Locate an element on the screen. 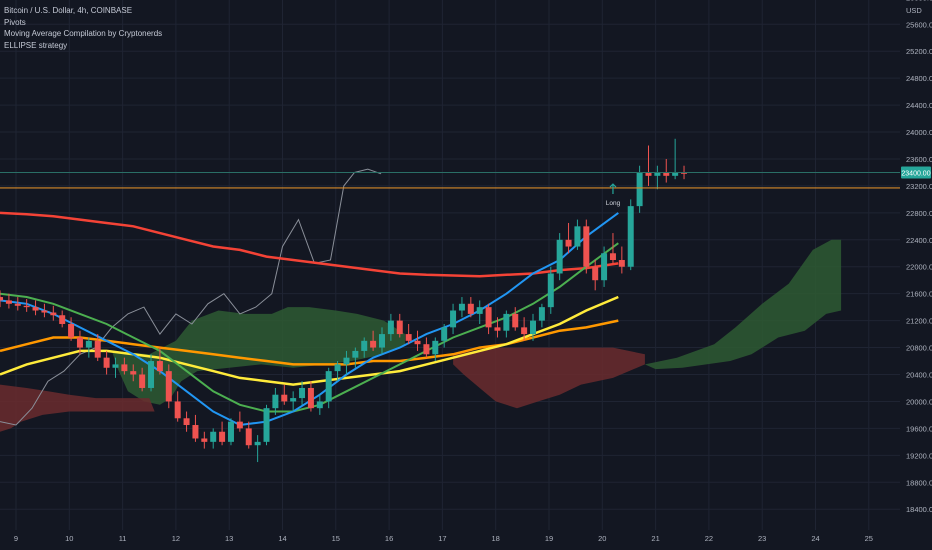 The height and width of the screenshot is (550, 932). legend-pivots: Pivots is located at coordinates (15, 22).